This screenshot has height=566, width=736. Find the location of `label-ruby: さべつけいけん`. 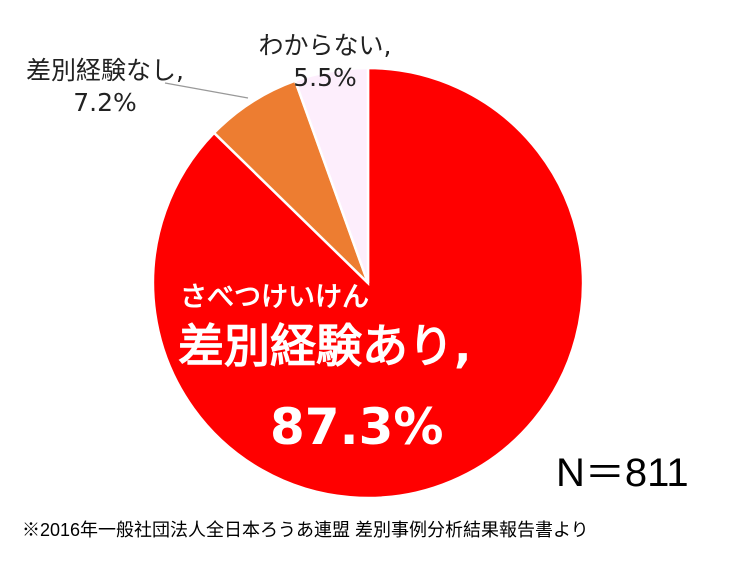

label-ruby: さべつけいけん is located at coordinates (274, 297).